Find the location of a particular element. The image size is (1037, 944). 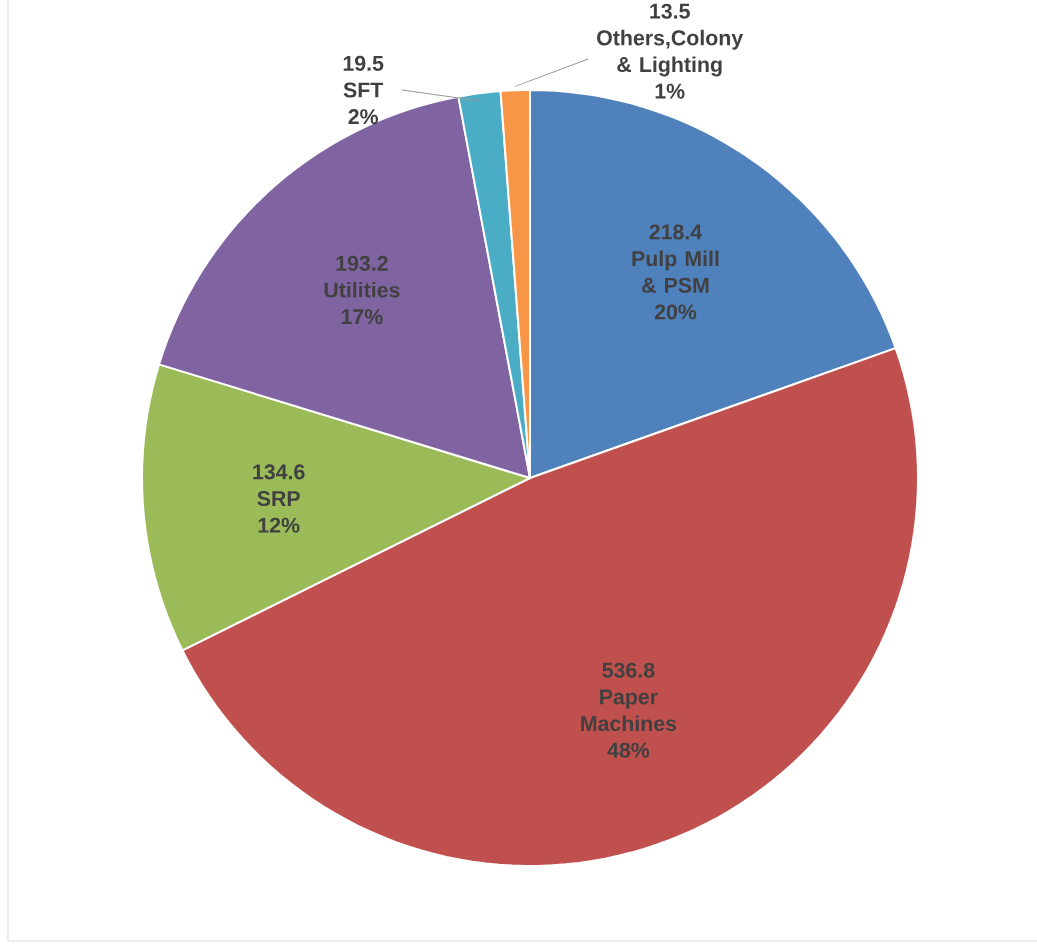

text: 12% is located at coordinates (279, 525).